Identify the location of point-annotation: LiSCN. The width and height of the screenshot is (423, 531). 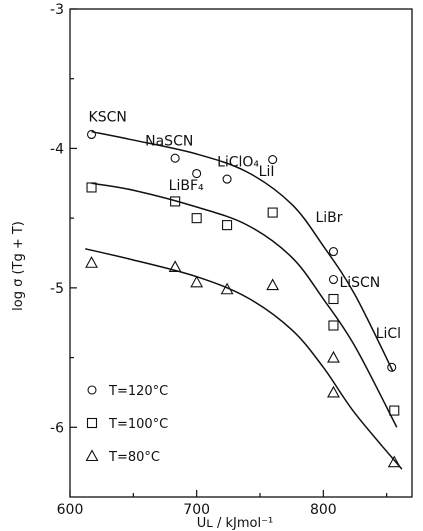
(359, 283).